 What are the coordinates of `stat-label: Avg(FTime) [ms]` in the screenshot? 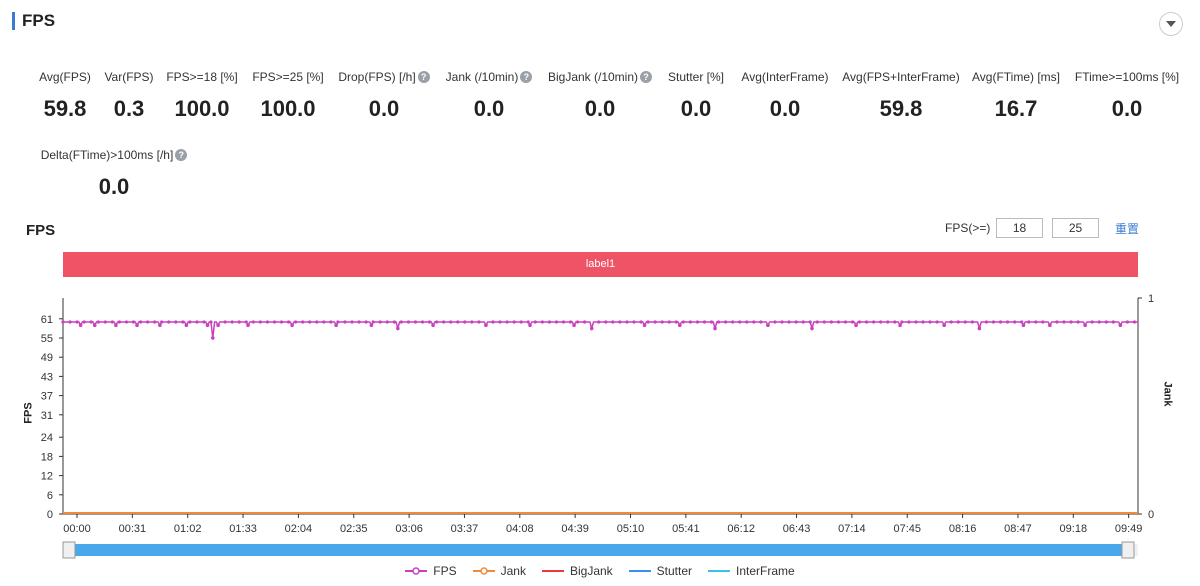 It's located at (1016, 77).